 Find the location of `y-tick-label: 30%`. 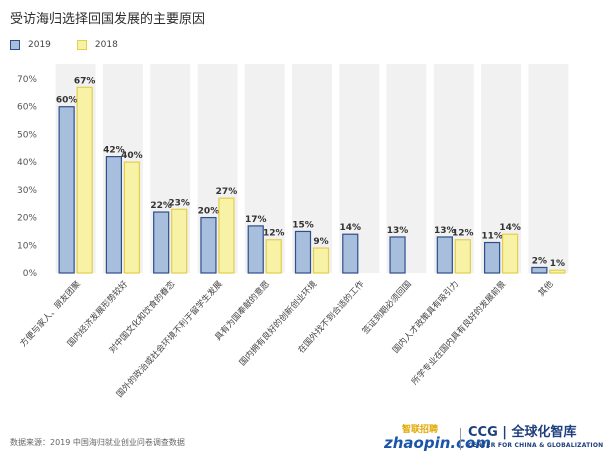

y-tick-label: 30% is located at coordinates (27, 191).